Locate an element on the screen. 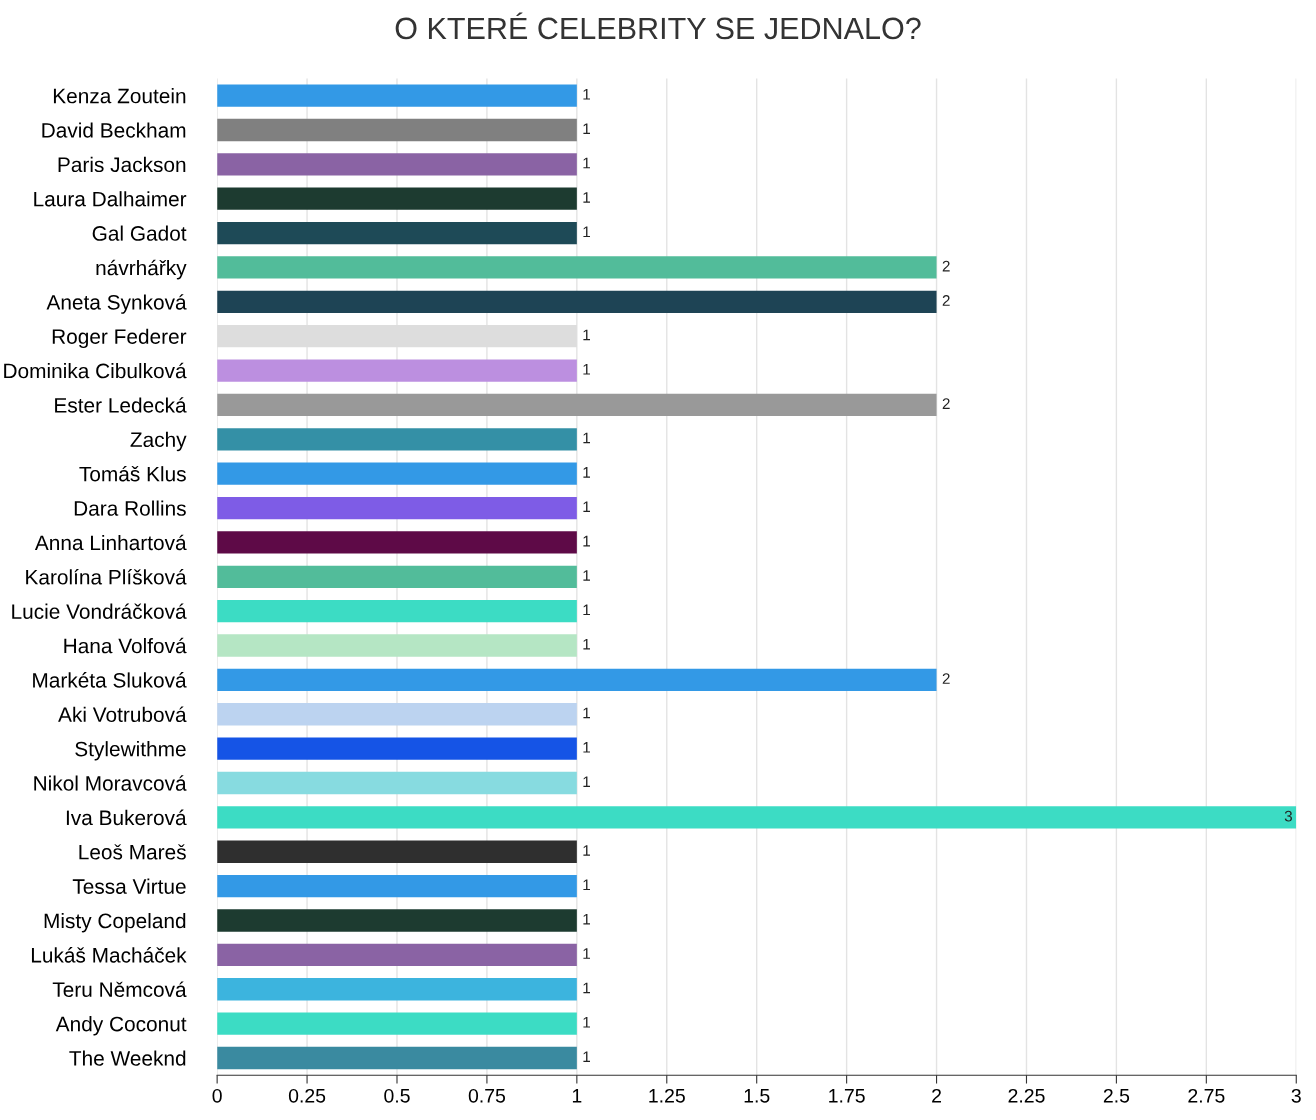 The width and height of the screenshot is (1316, 1120). x-tick-label: 0 is located at coordinates (217, 1095).